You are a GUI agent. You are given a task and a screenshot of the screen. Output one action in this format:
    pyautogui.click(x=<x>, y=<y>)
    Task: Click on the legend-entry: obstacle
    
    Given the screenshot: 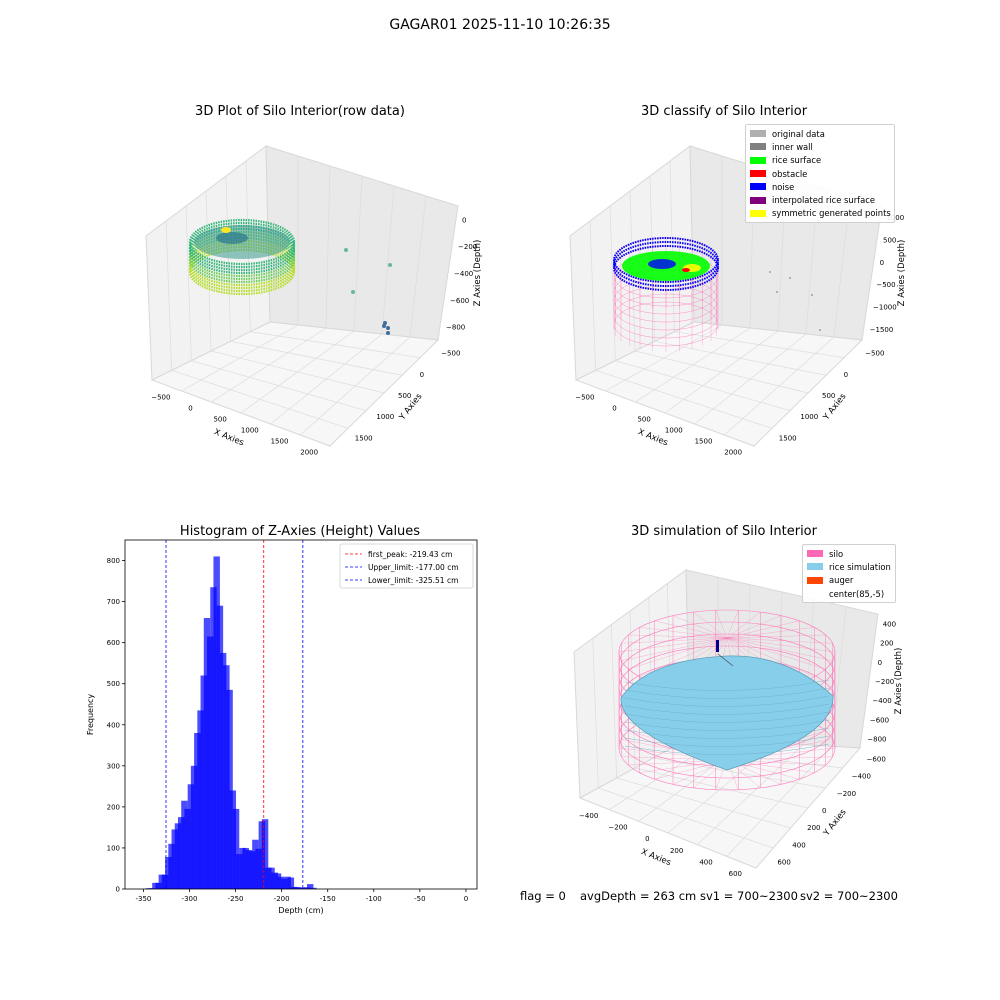 What is the action you would take?
    pyautogui.click(x=820, y=173)
    